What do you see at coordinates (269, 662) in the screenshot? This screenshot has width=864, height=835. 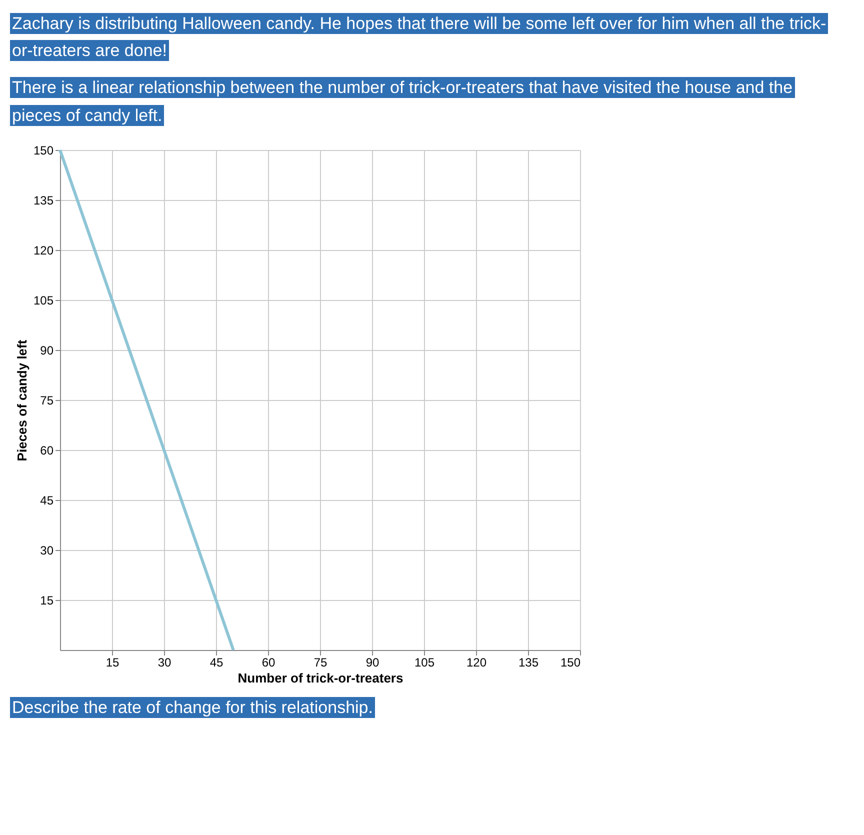 I see `x-tick-label: 60` at bounding box center [269, 662].